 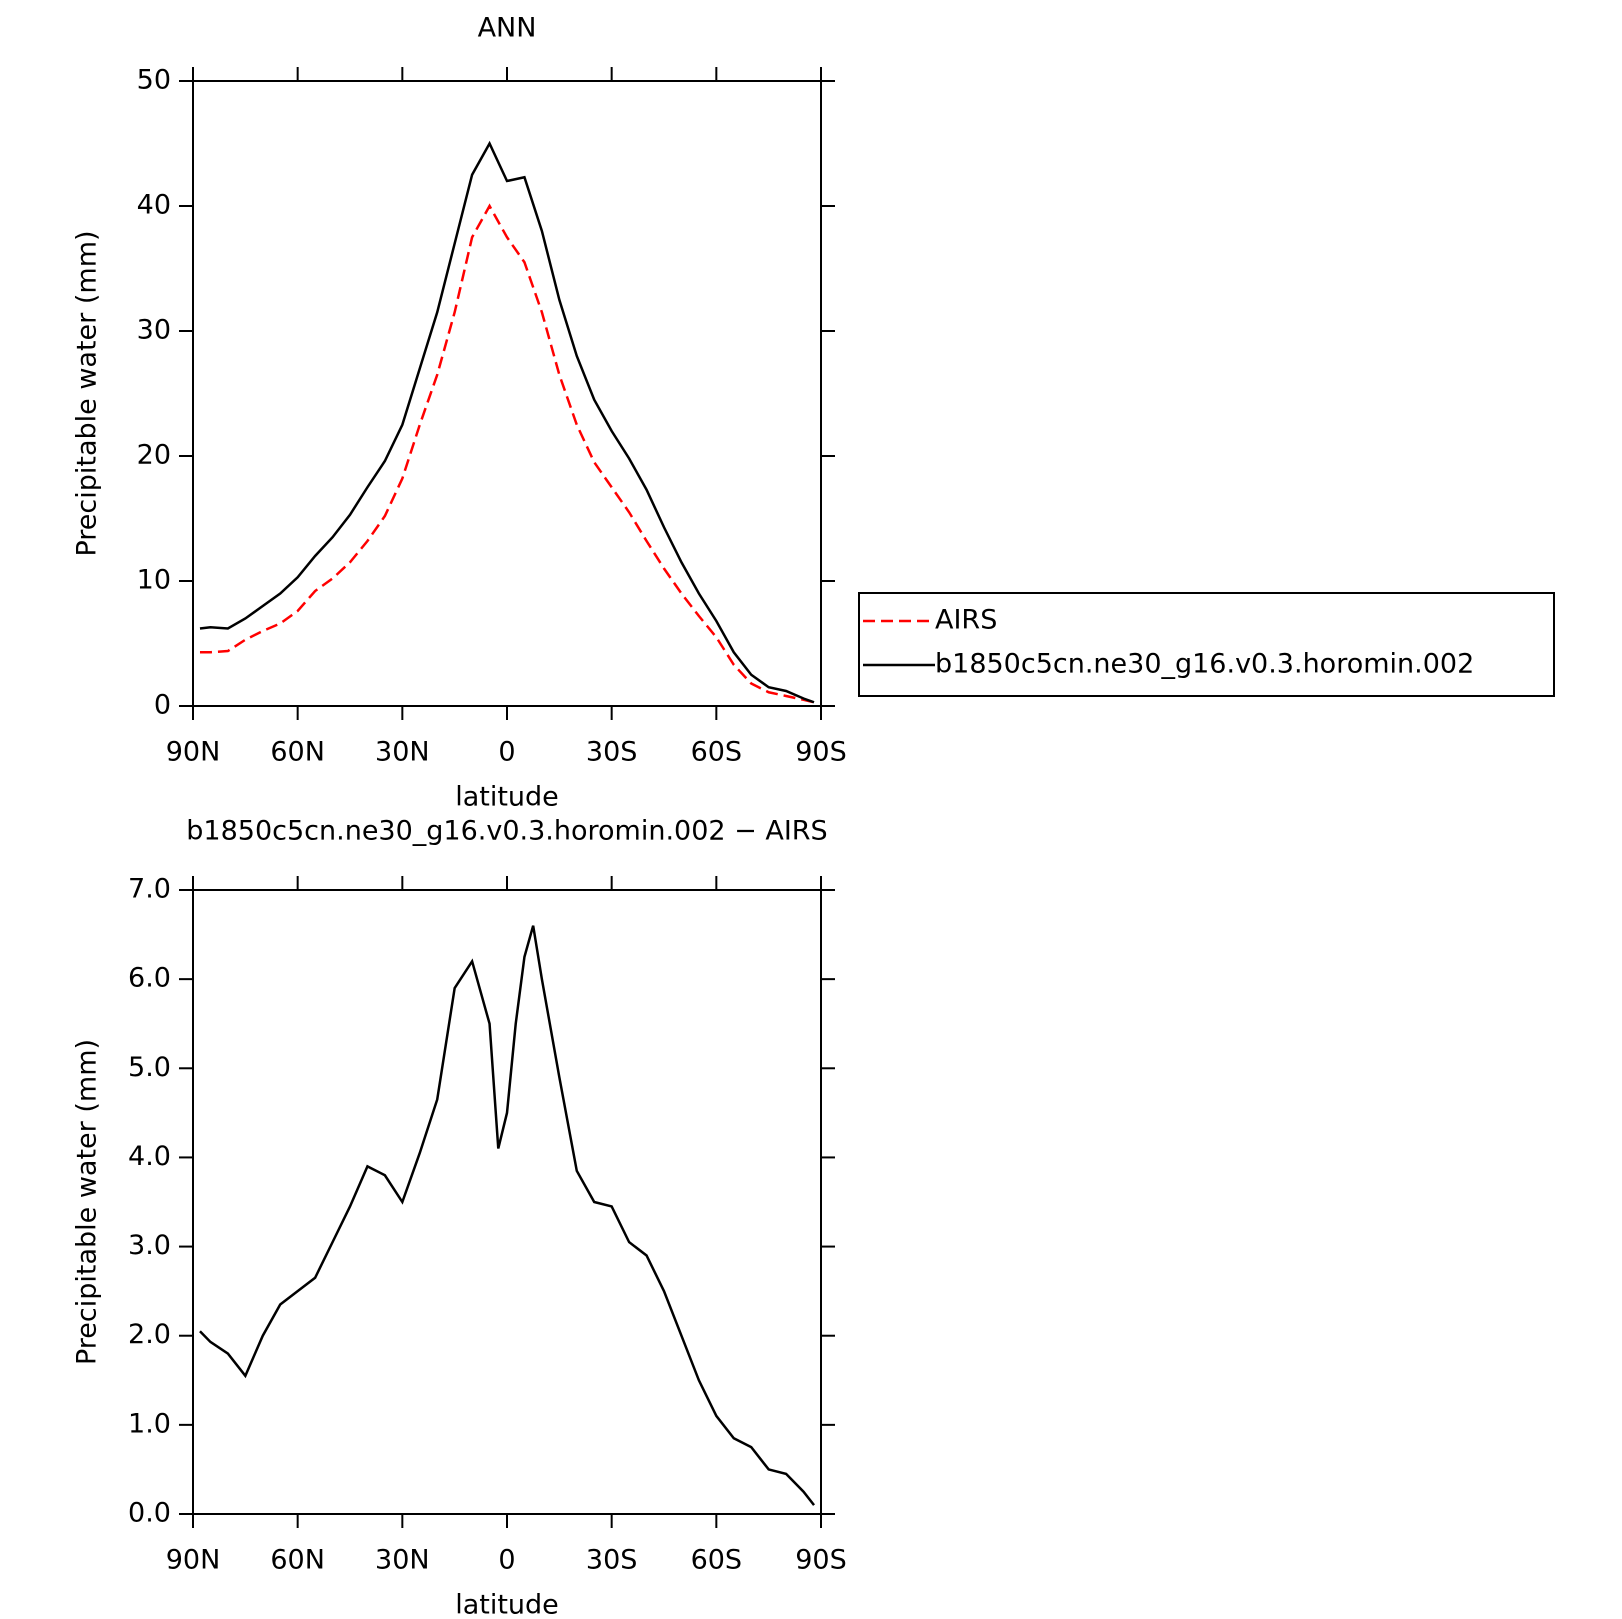 I want to click on y-tick-label: 7.0, so click(x=149, y=889).